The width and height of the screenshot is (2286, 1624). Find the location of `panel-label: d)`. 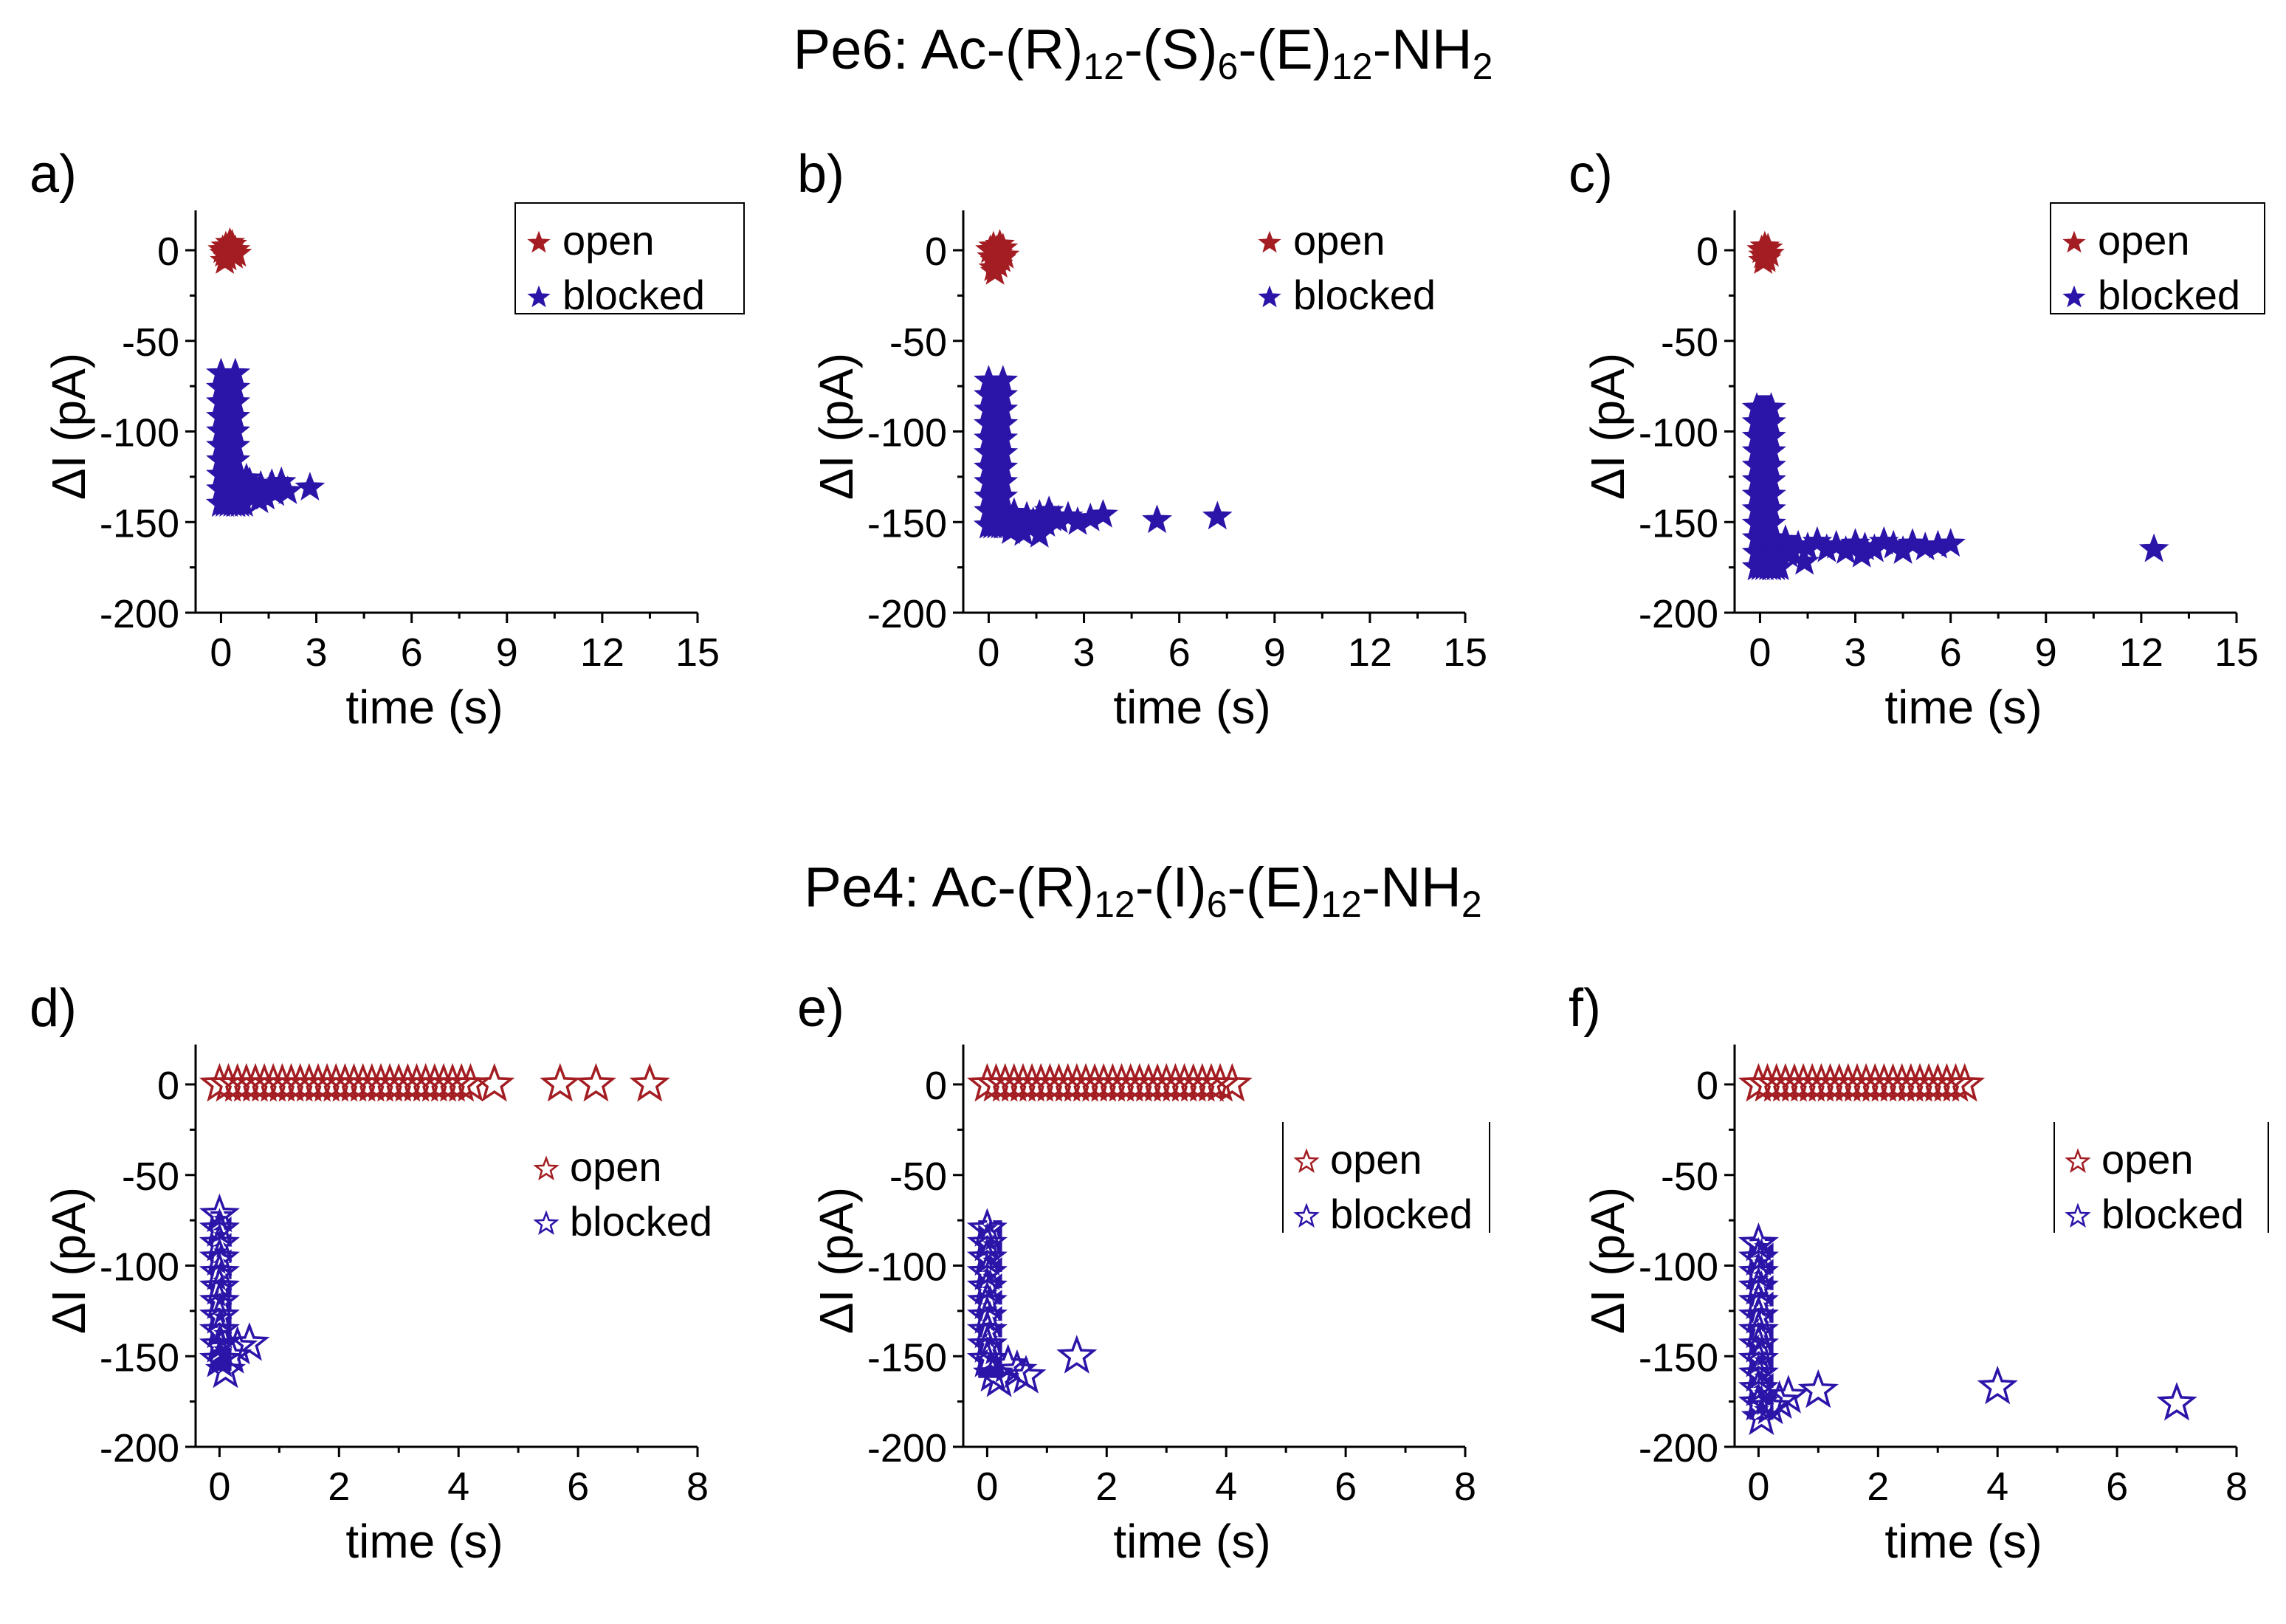

panel-label: d) is located at coordinates (53, 1008).